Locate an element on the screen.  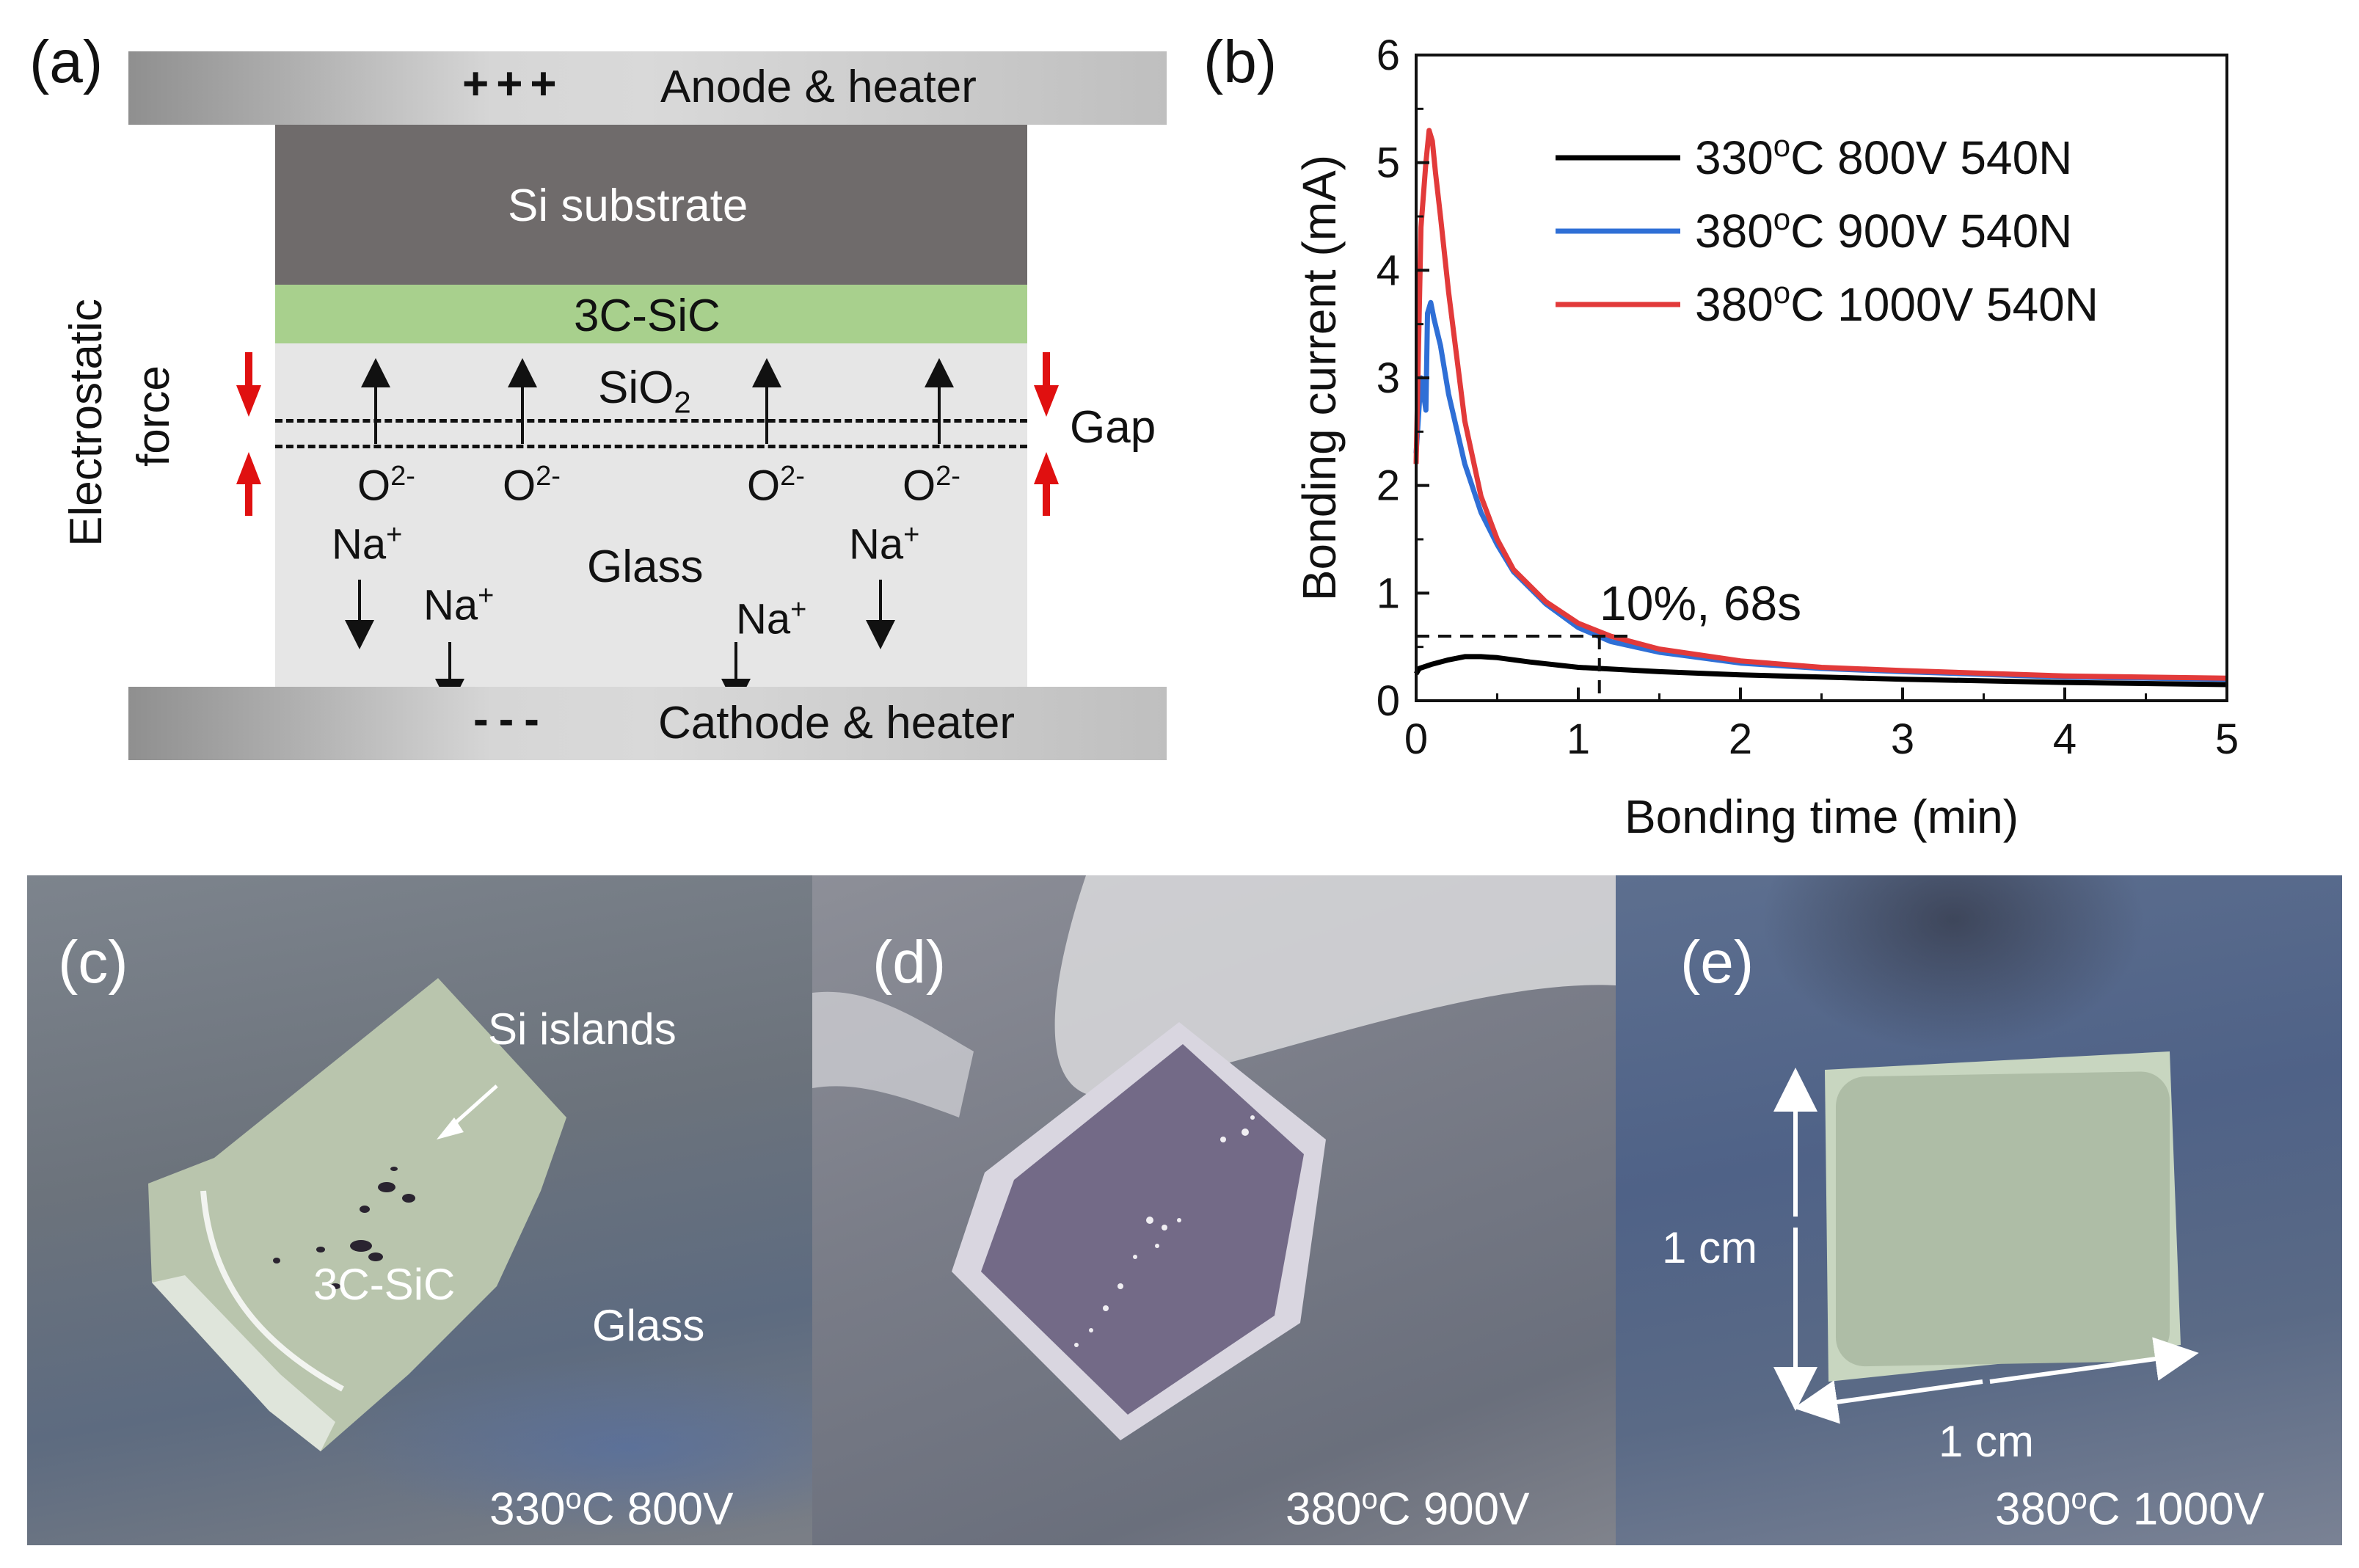
x-tick-label: 2 is located at coordinates (1740, 739).